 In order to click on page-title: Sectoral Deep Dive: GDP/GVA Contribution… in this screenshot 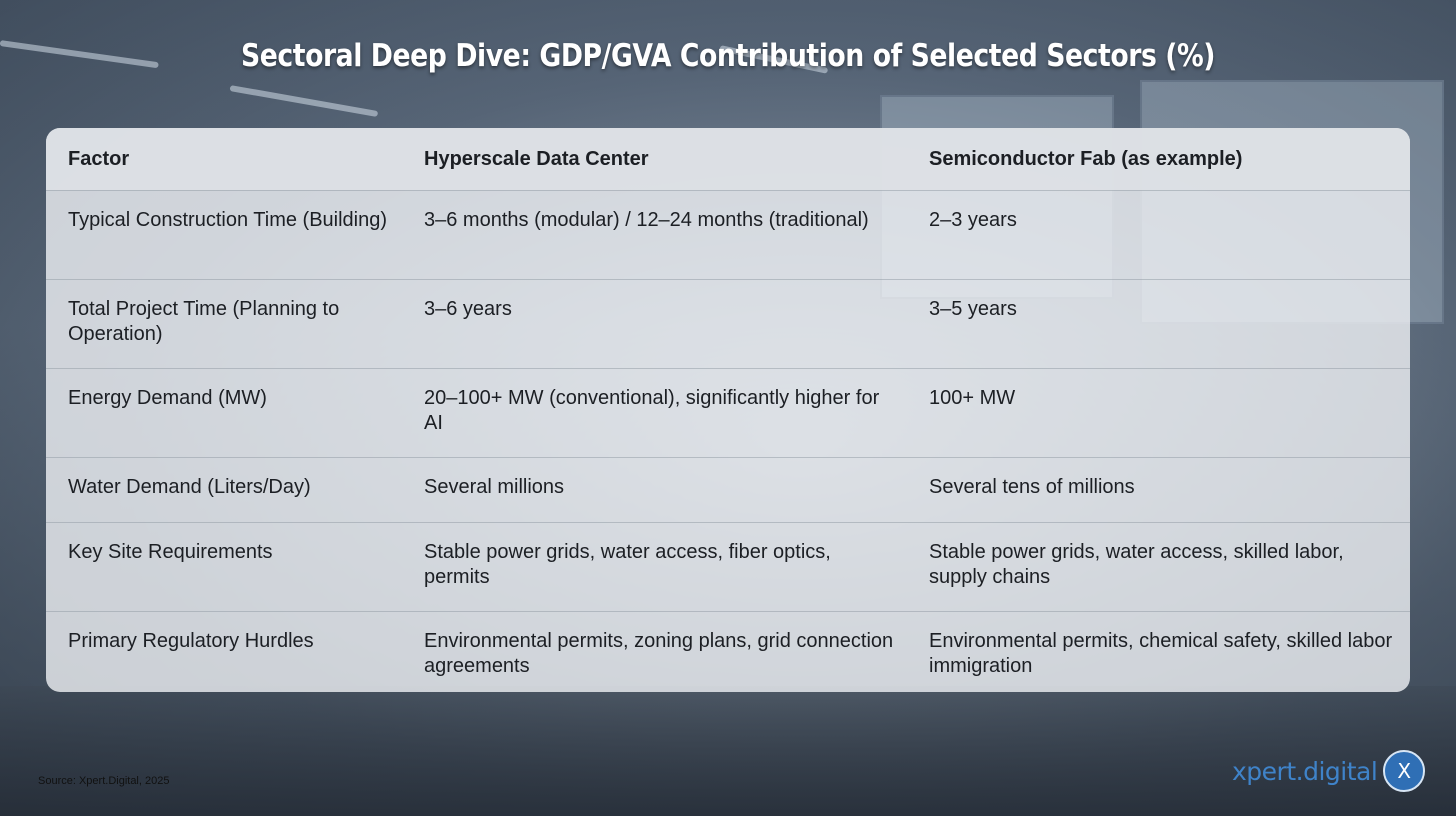, I will do `click(728, 56)`.